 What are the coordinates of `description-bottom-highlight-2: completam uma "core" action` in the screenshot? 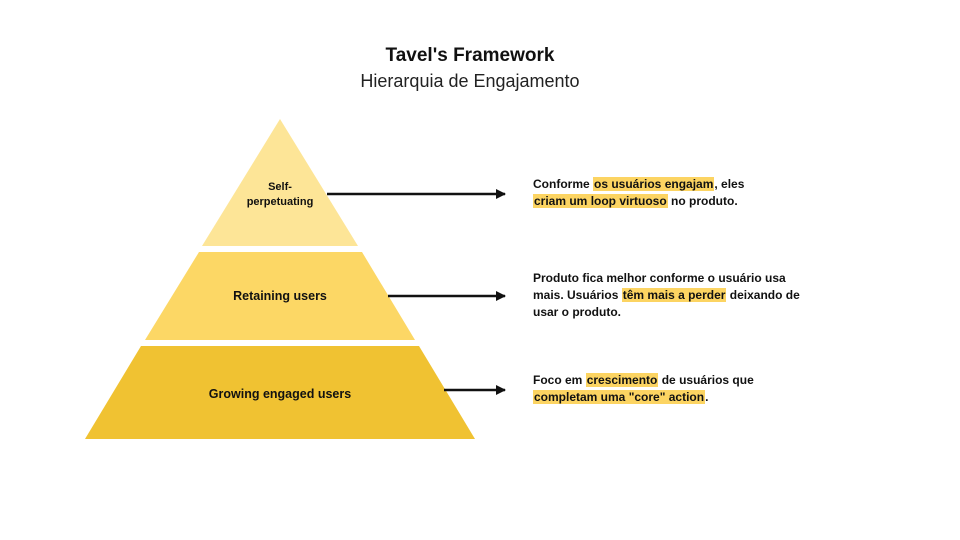 It's located at (619, 397).